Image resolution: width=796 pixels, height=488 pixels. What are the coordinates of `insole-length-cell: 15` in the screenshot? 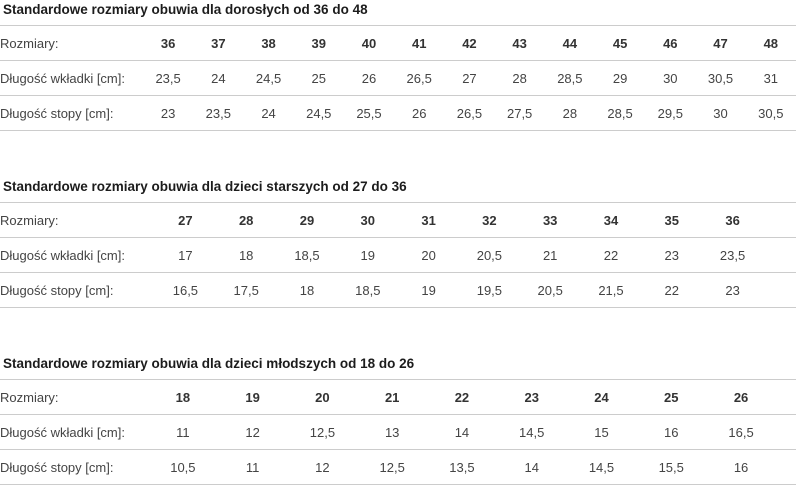 It's located at (601, 432).